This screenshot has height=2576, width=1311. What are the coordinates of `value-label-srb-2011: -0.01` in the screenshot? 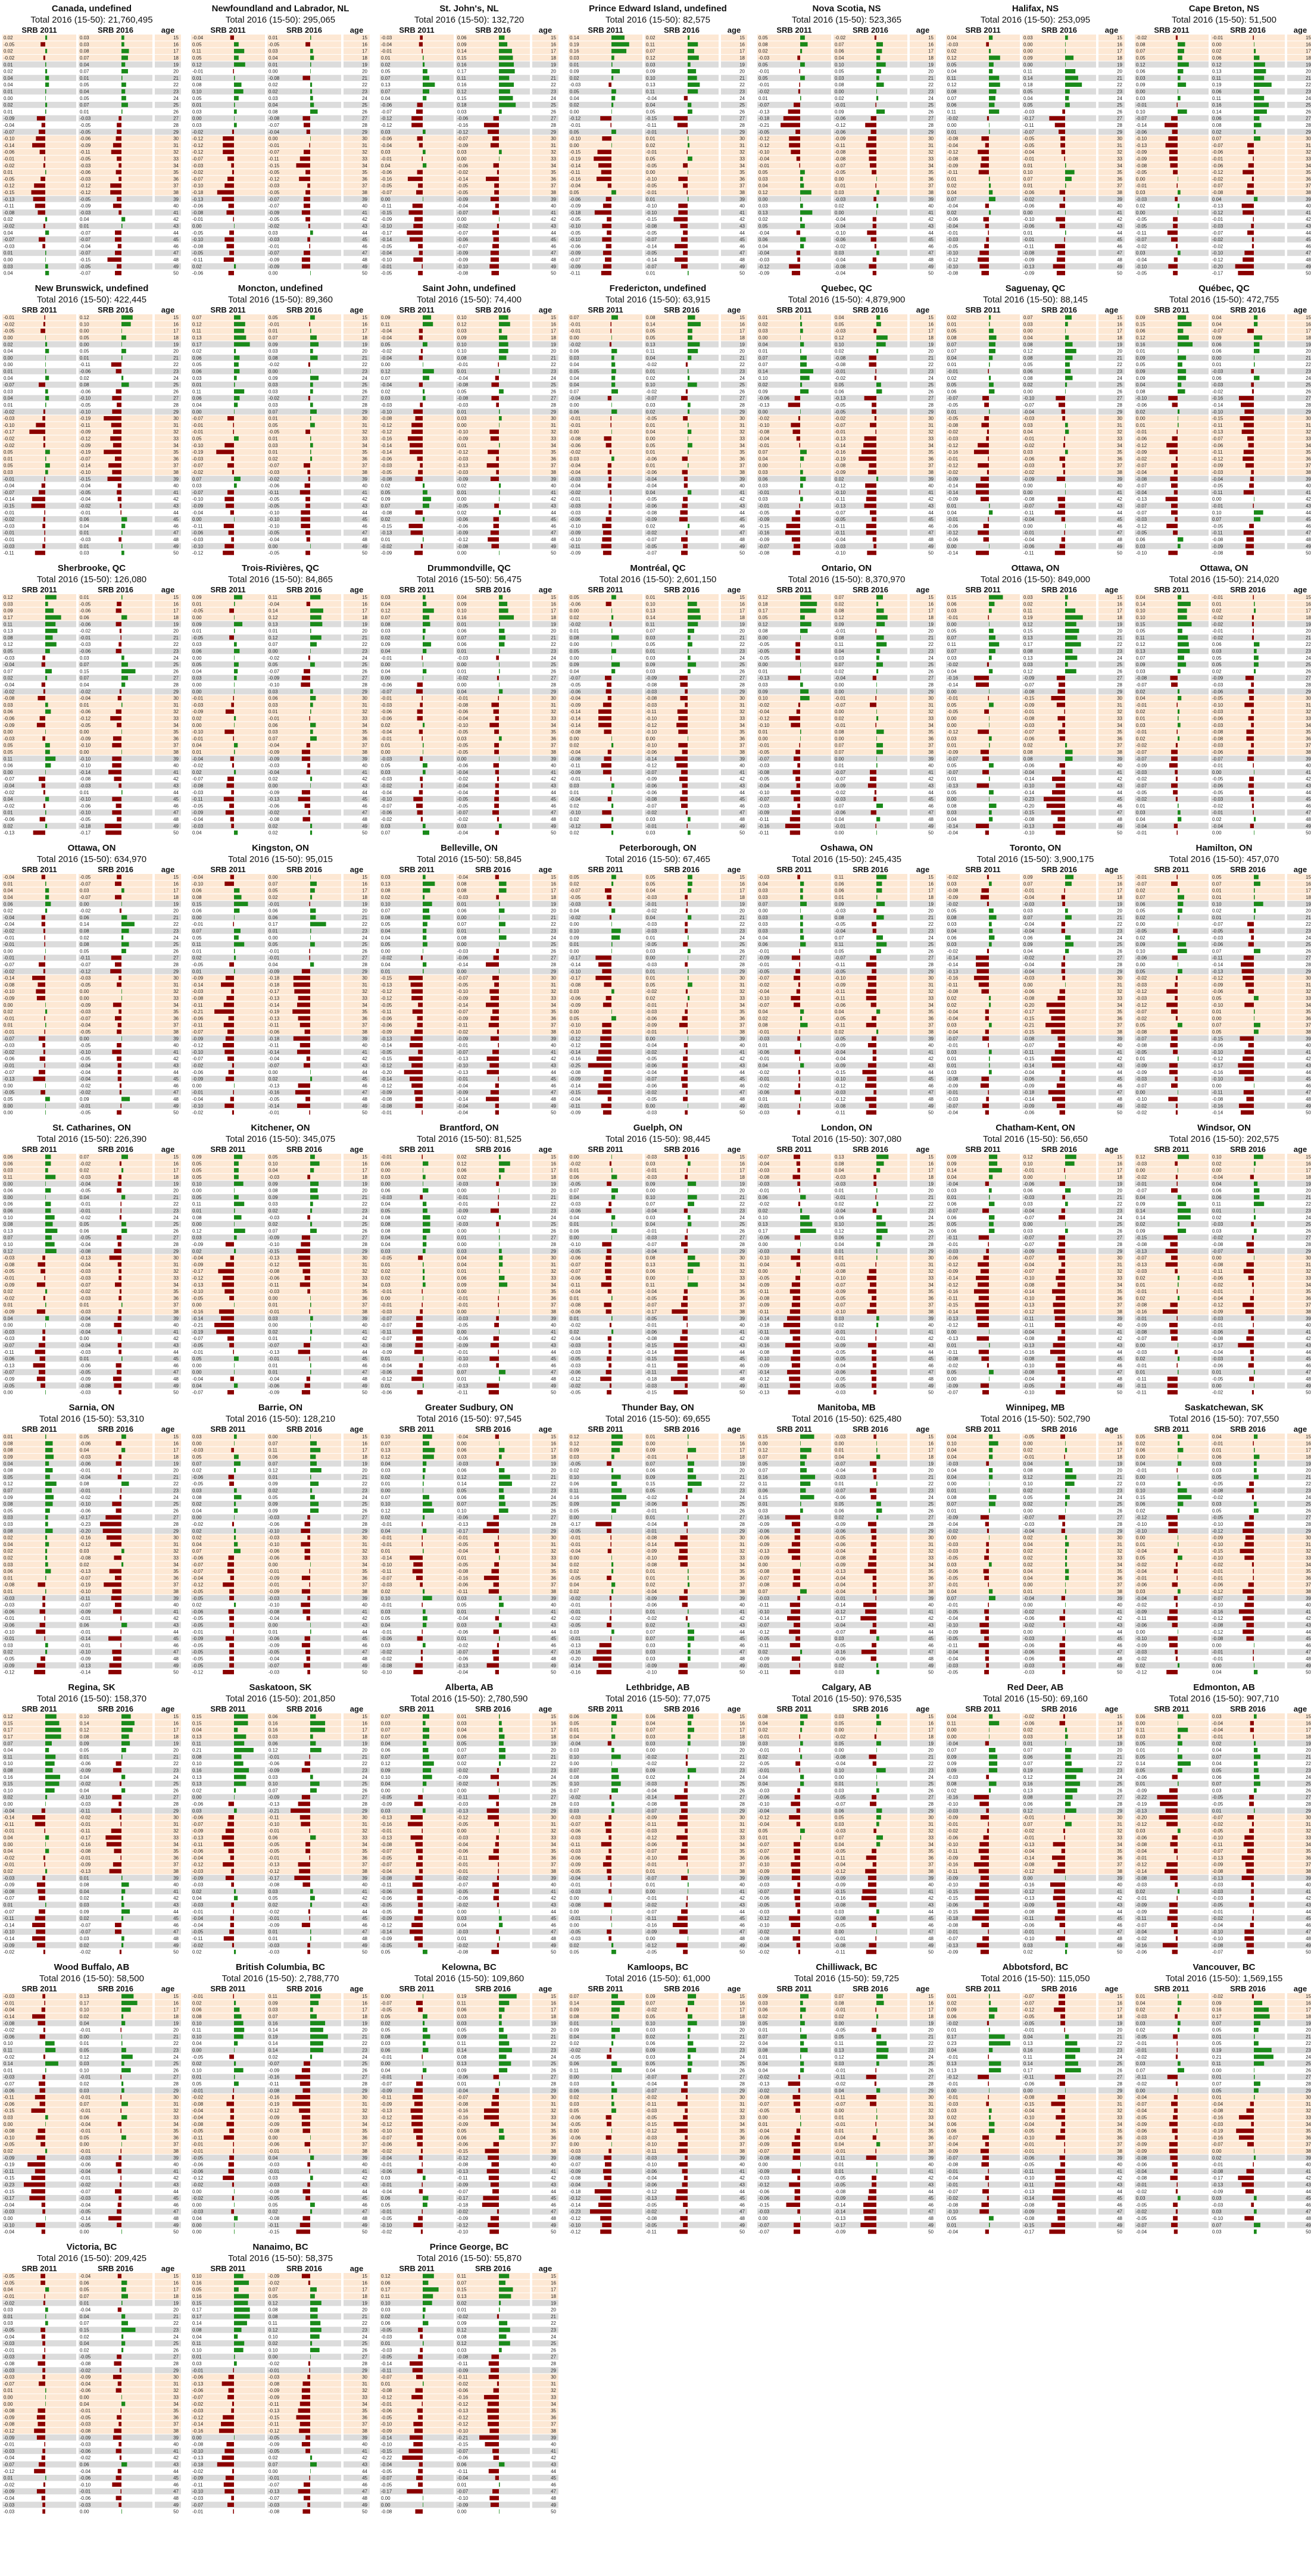 It's located at (9, 533).